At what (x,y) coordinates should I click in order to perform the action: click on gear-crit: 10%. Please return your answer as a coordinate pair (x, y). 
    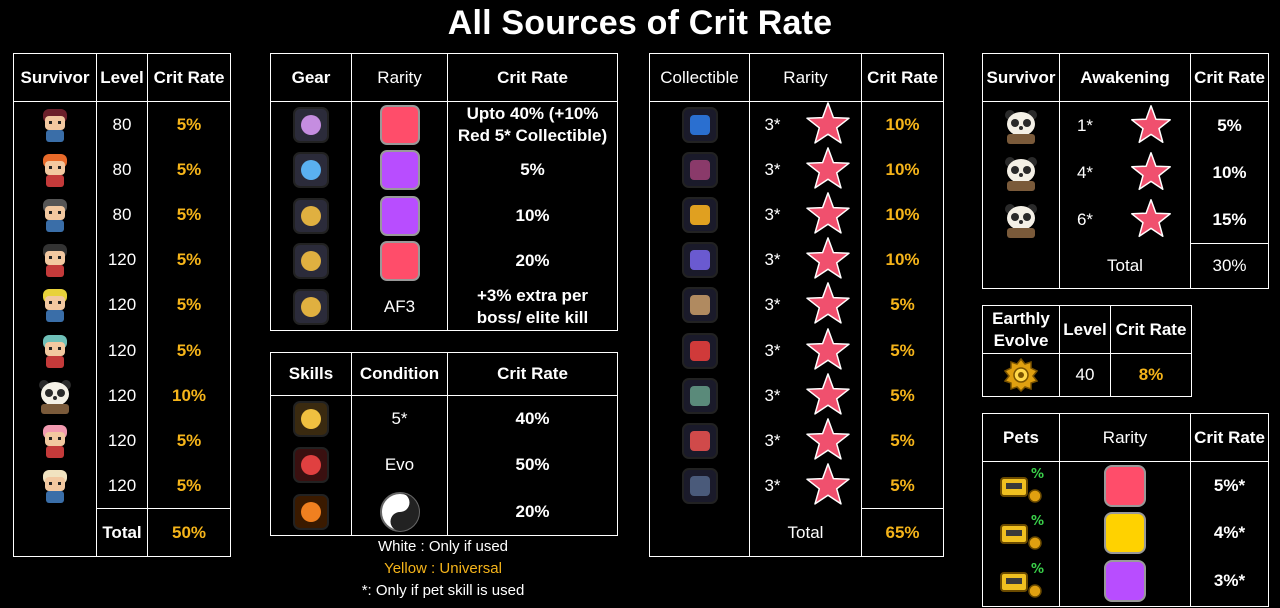
    Looking at the image, I should click on (532, 215).